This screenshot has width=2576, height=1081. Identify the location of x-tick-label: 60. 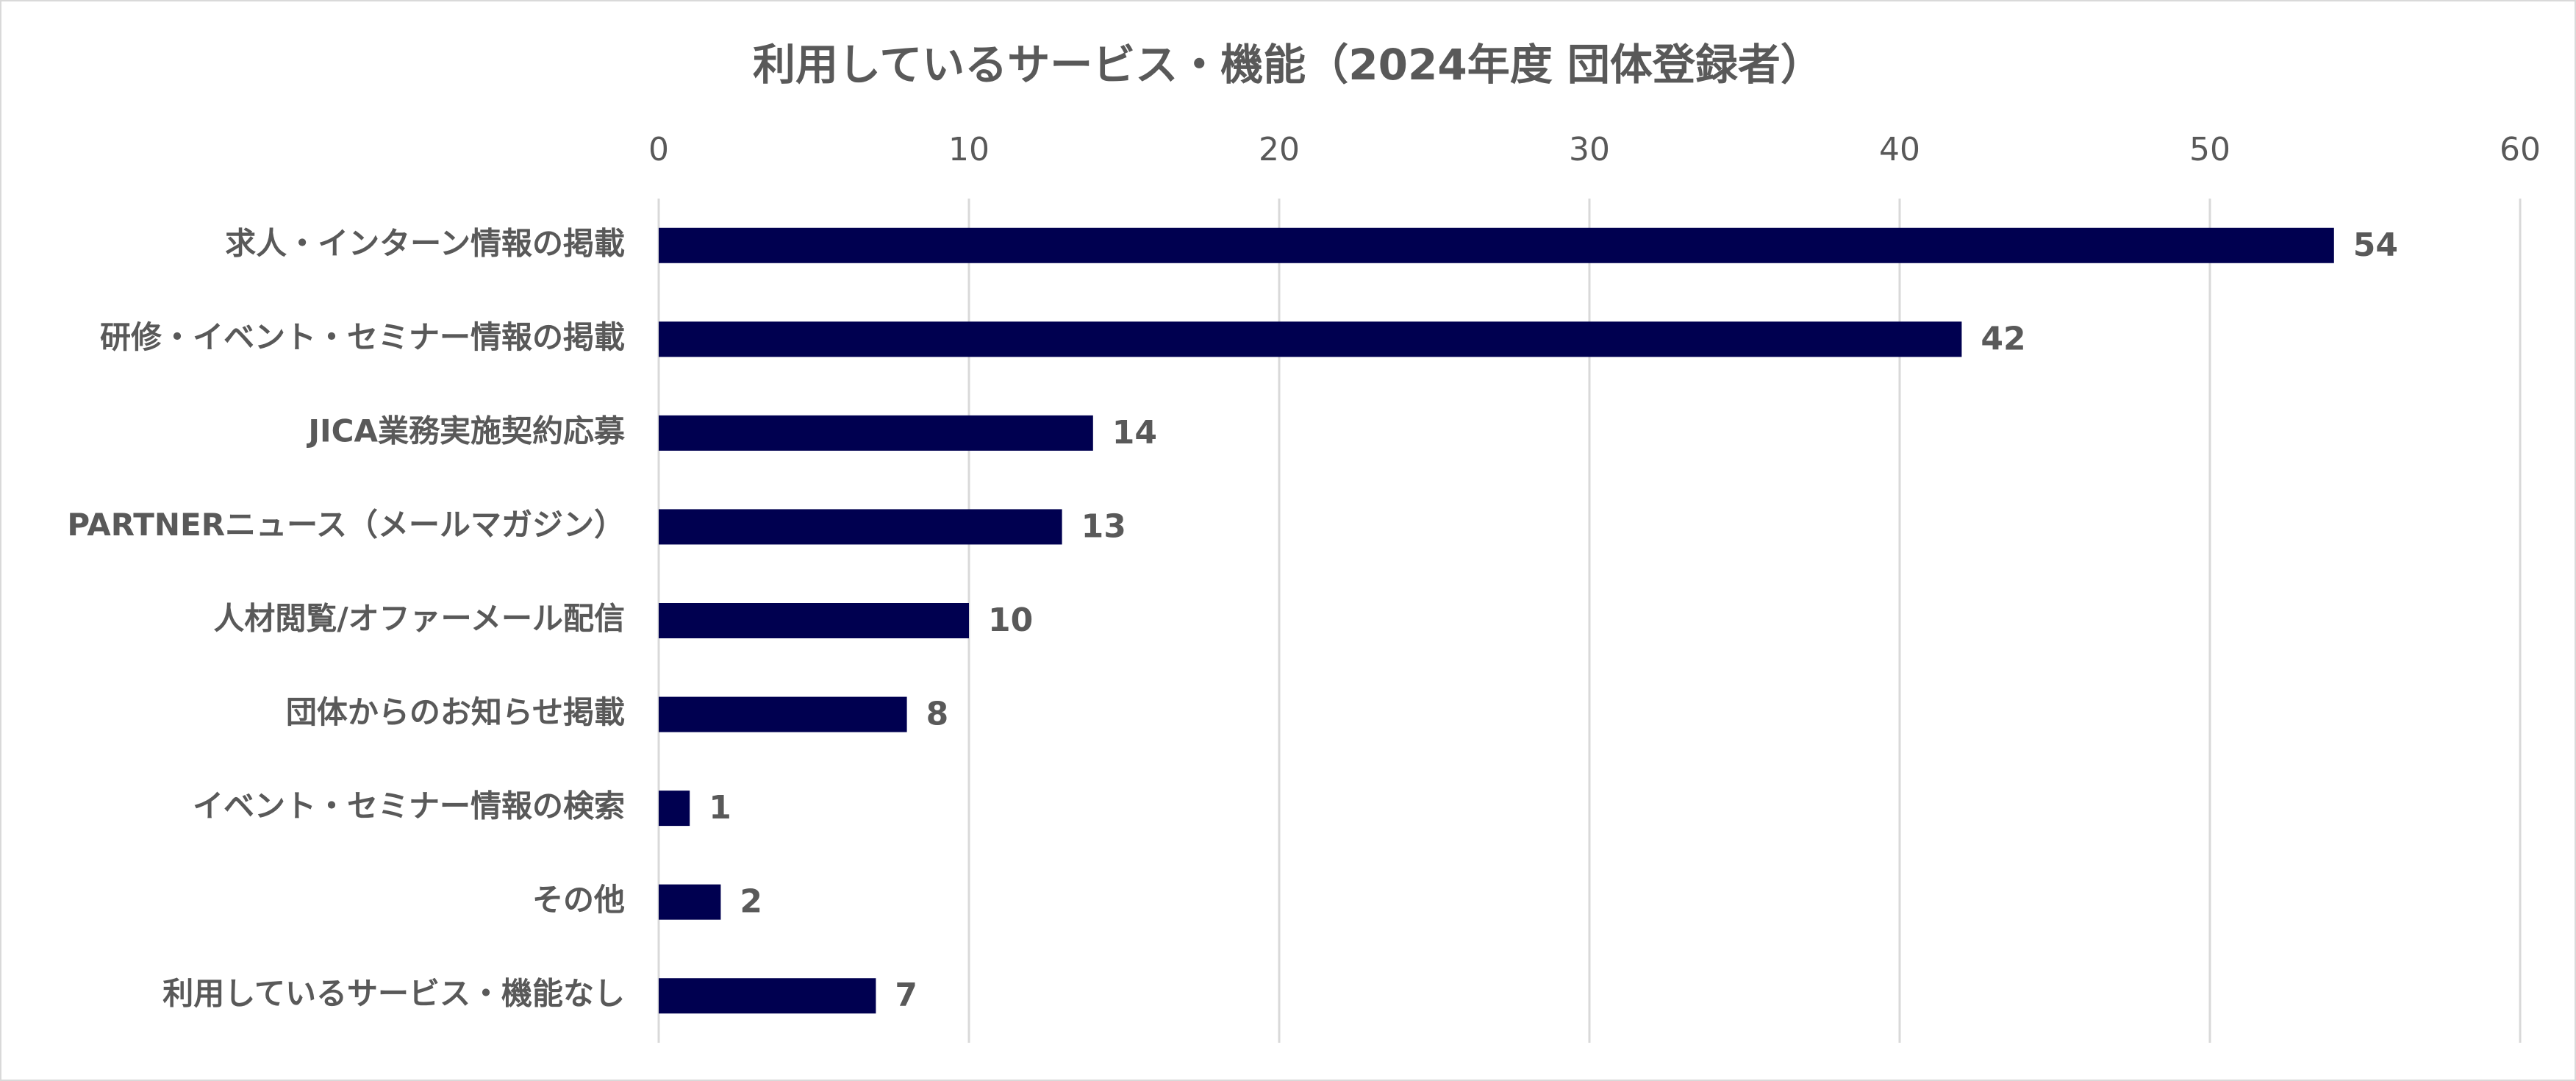
(2520, 149).